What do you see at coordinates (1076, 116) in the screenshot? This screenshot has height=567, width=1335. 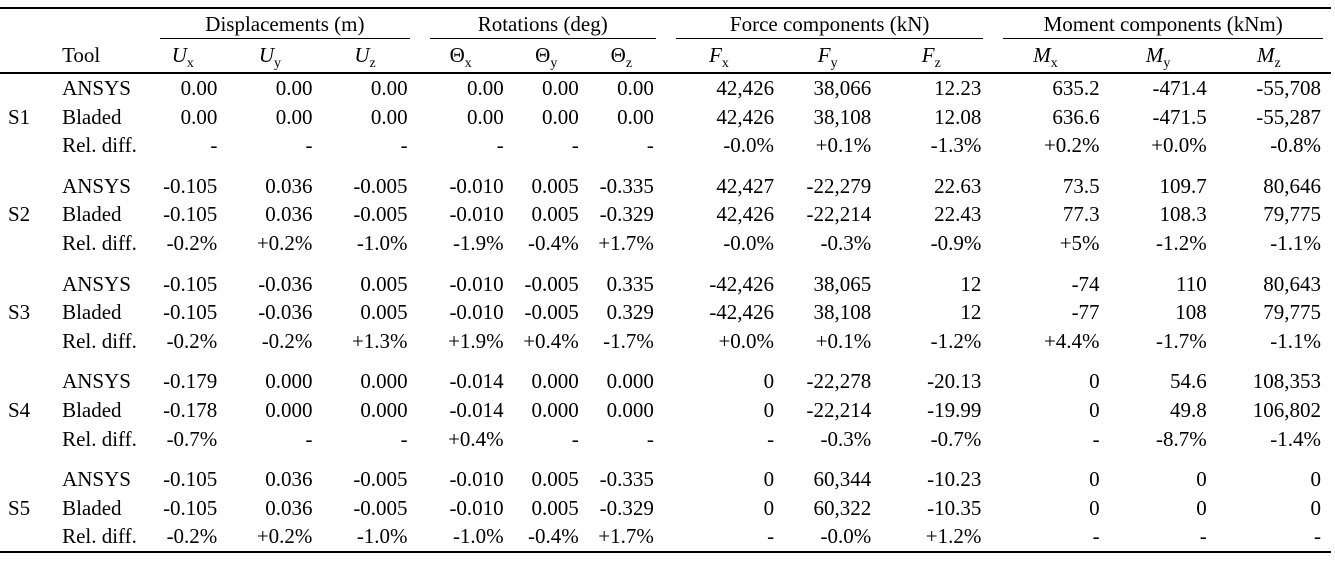 I see `value-cell: 636.6` at bounding box center [1076, 116].